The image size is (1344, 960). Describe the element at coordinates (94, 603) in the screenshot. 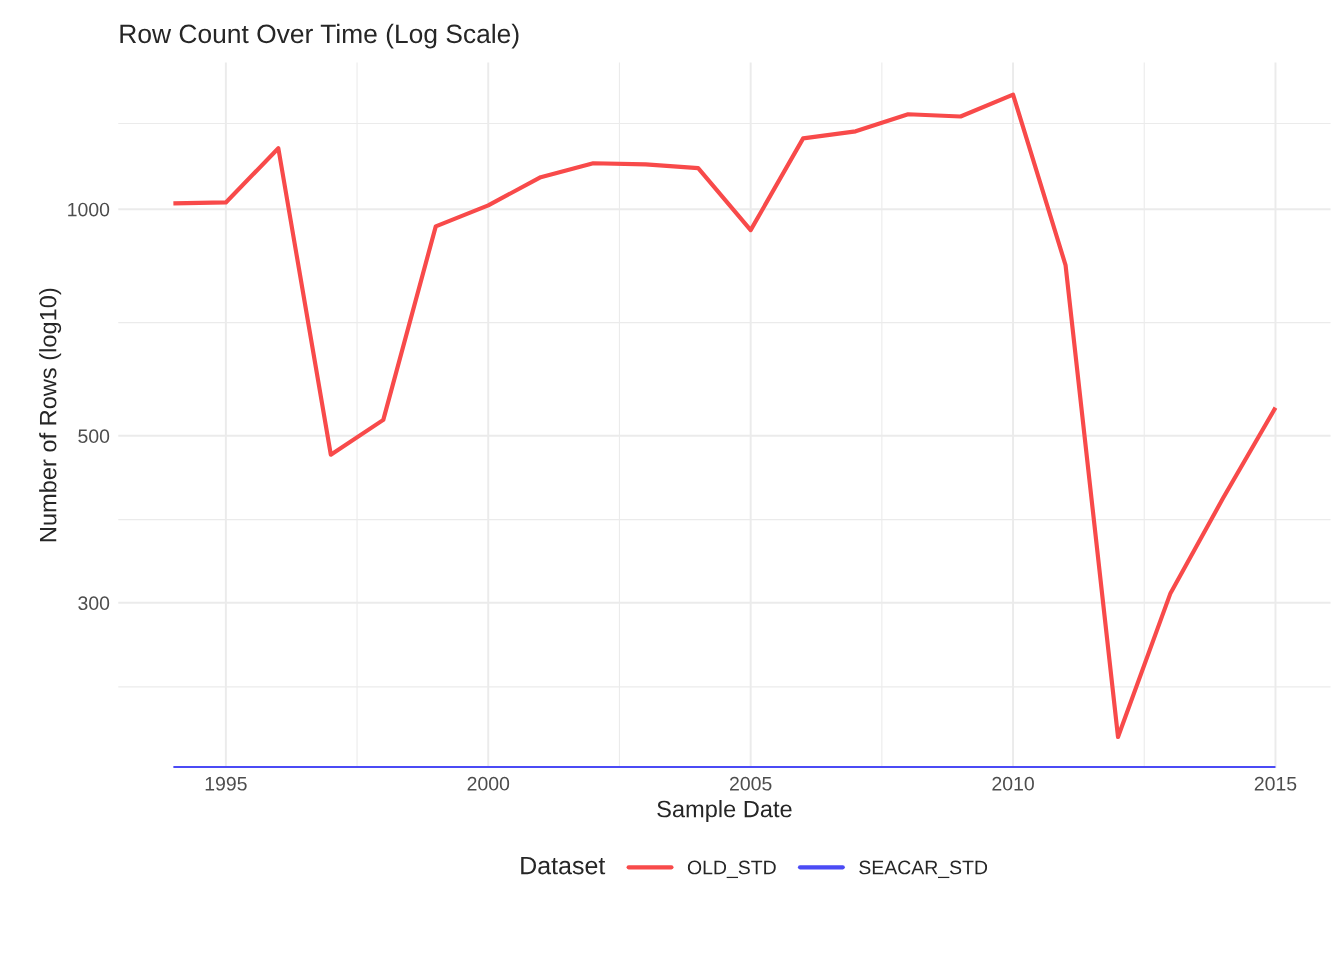

I see `y-tick-label: 300` at that location.